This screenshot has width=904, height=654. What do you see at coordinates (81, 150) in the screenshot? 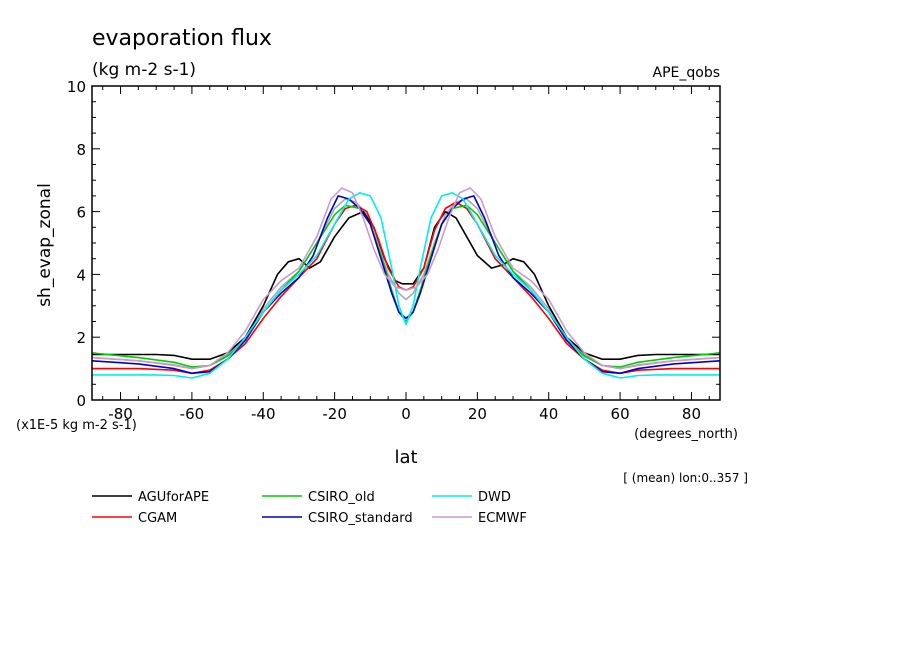
I see `y-tick-label: 8` at bounding box center [81, 150].